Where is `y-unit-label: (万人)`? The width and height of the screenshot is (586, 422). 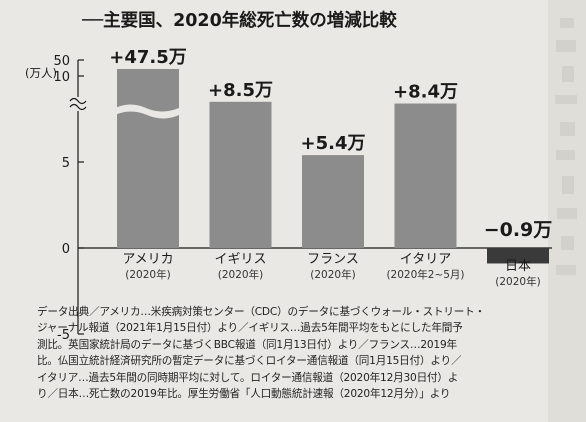 y-unit-label: (万人) is located at coordinates (41, 73).